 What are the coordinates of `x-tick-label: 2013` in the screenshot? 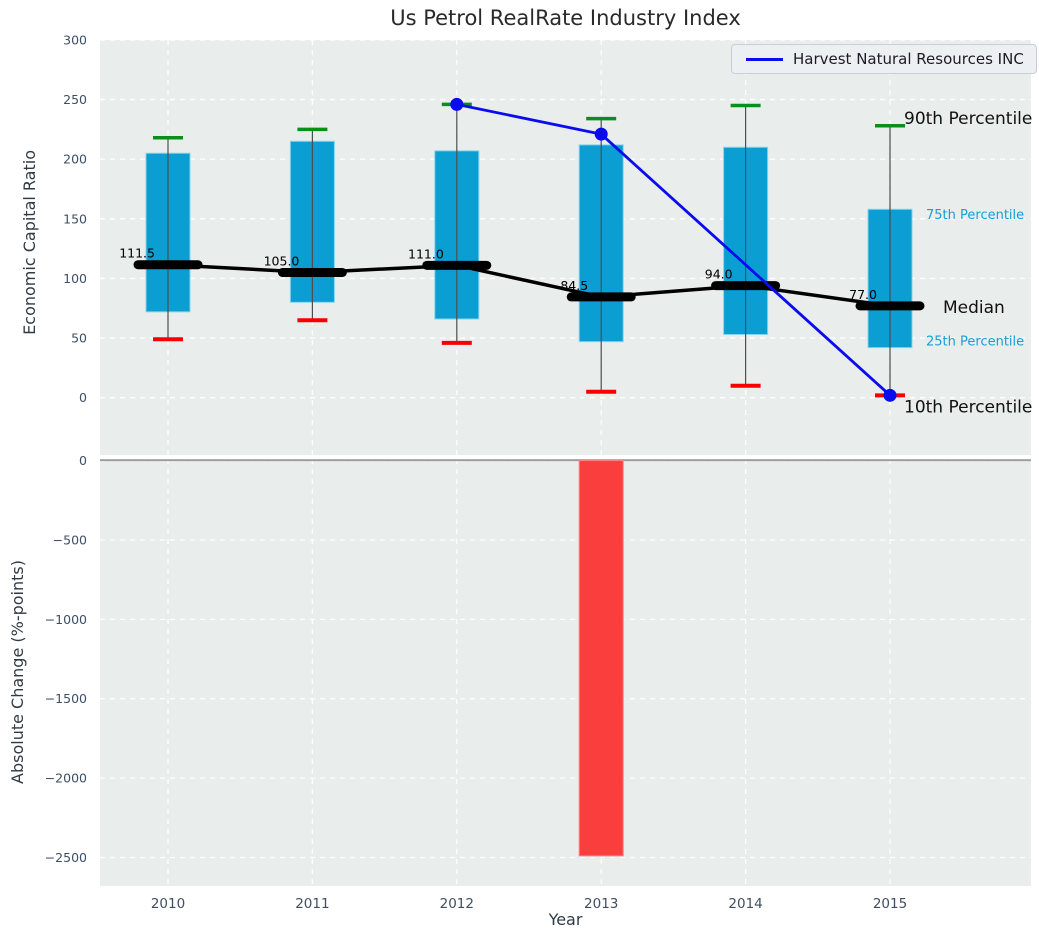 It's located at (601, 904).